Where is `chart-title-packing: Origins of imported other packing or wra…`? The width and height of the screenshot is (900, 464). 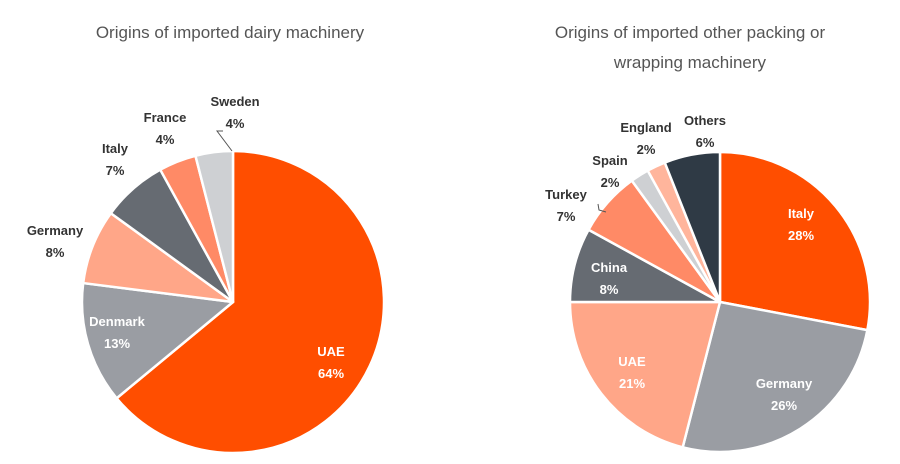
chart-title-packing: Origins of imported other packing or wra… is located at coordinates (690, 48).